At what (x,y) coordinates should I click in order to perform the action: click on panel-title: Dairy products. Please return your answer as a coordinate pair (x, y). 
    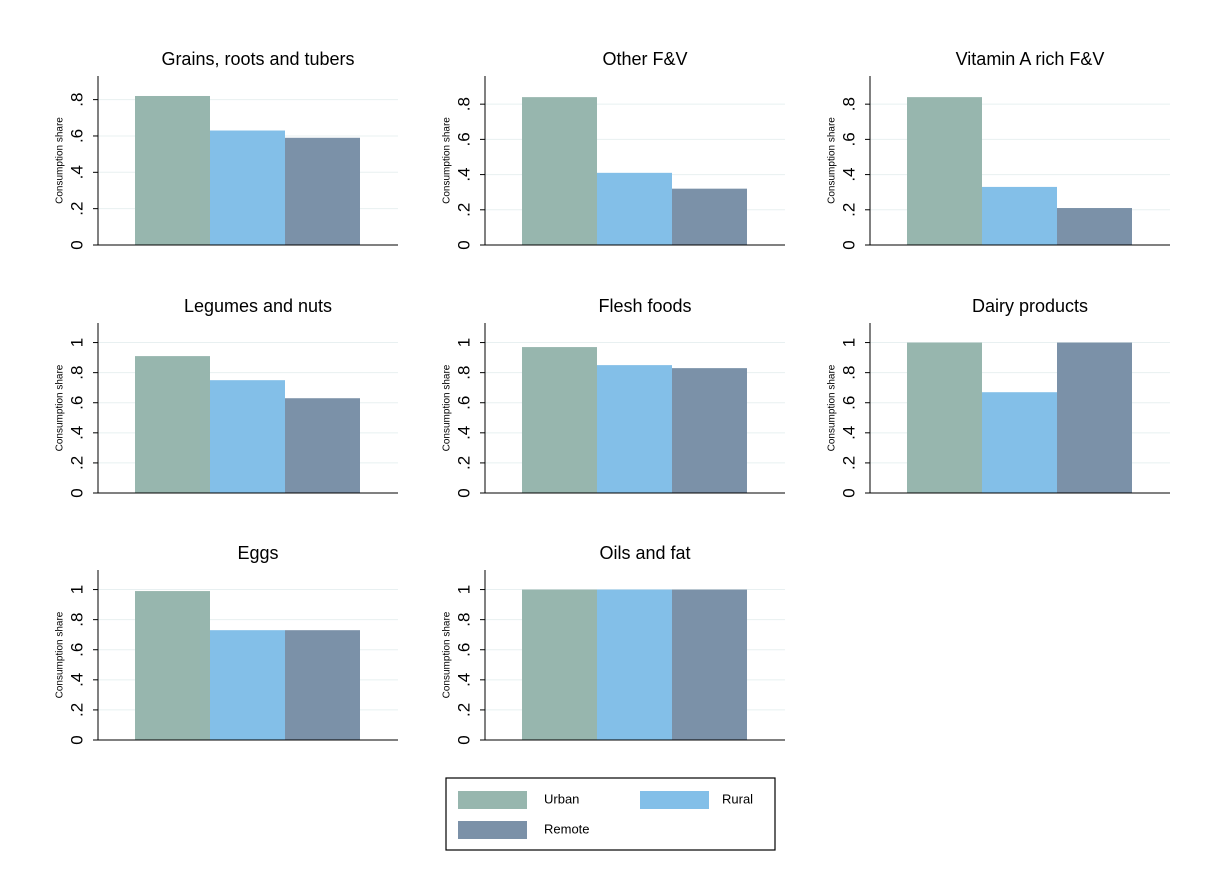
    Looking at the image, I should click on (1030, 306).